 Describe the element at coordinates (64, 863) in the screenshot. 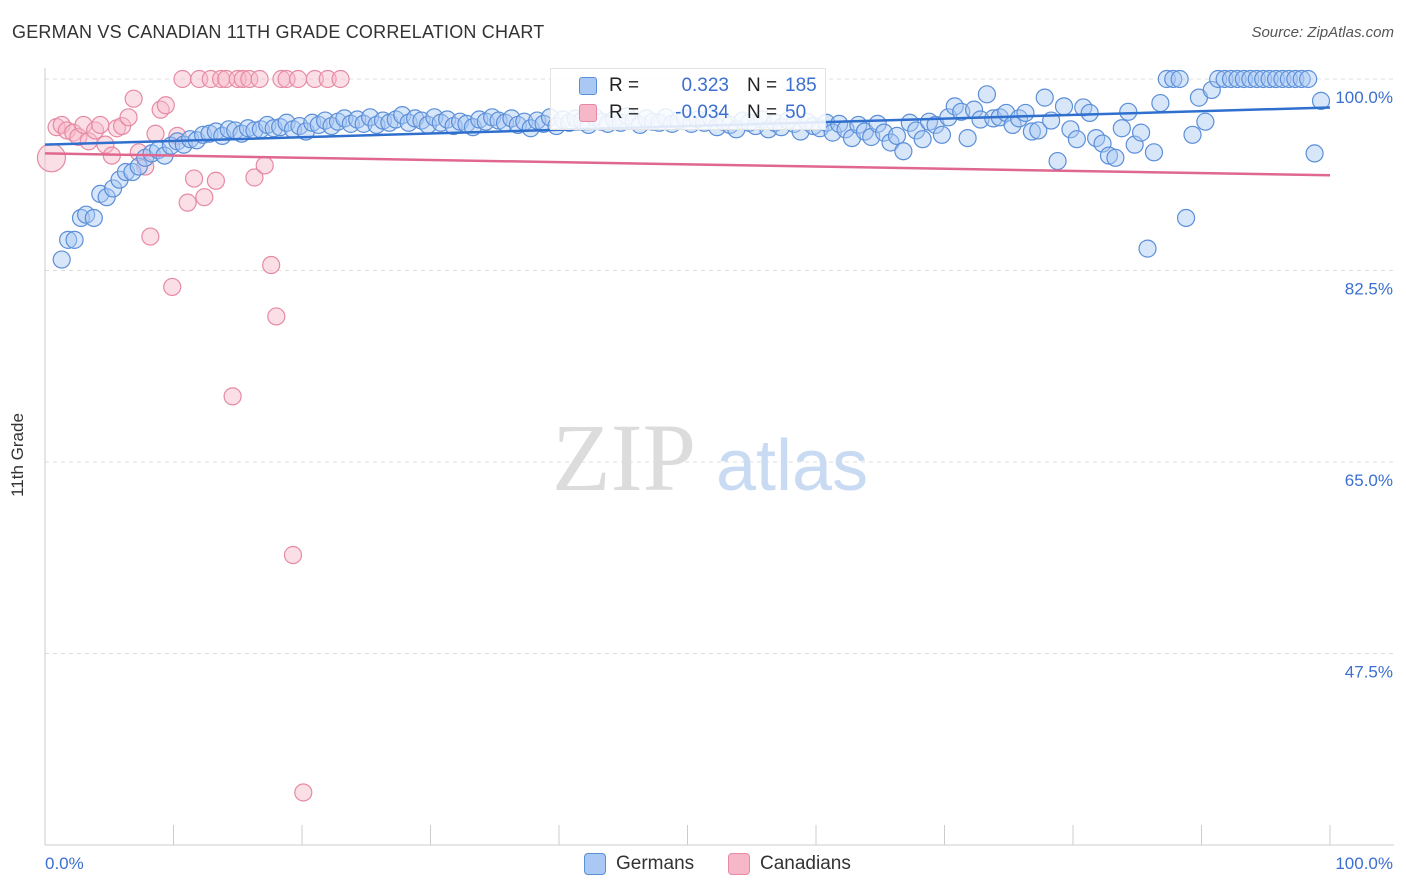

I see `x-tick-label-min: 0.0%` at that location.